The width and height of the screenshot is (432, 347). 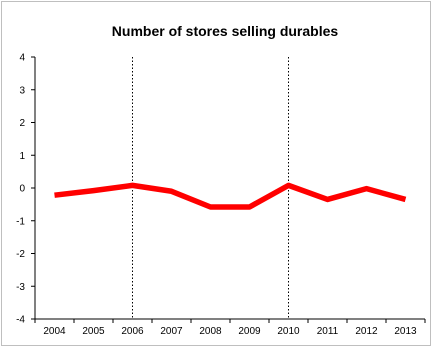 I want to click on x-tick-label: 2004, so click(x=54, y=331).